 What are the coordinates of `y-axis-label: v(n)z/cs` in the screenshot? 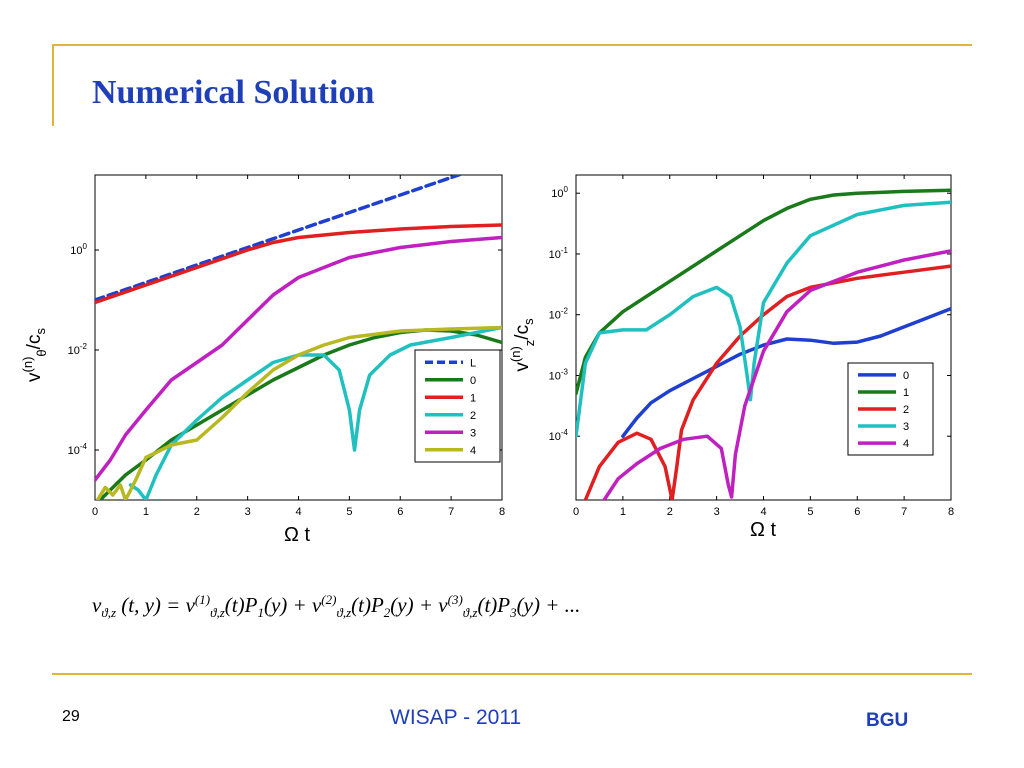 It's located at (522, 345).